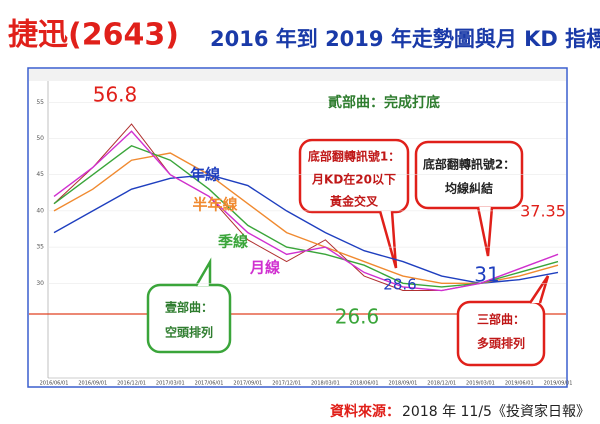 This screenshot has height=424, width=600. Describe the element at coordinates (353, 179) in the screenshot. I see `callout-text: 月KD在20以下` at that location.